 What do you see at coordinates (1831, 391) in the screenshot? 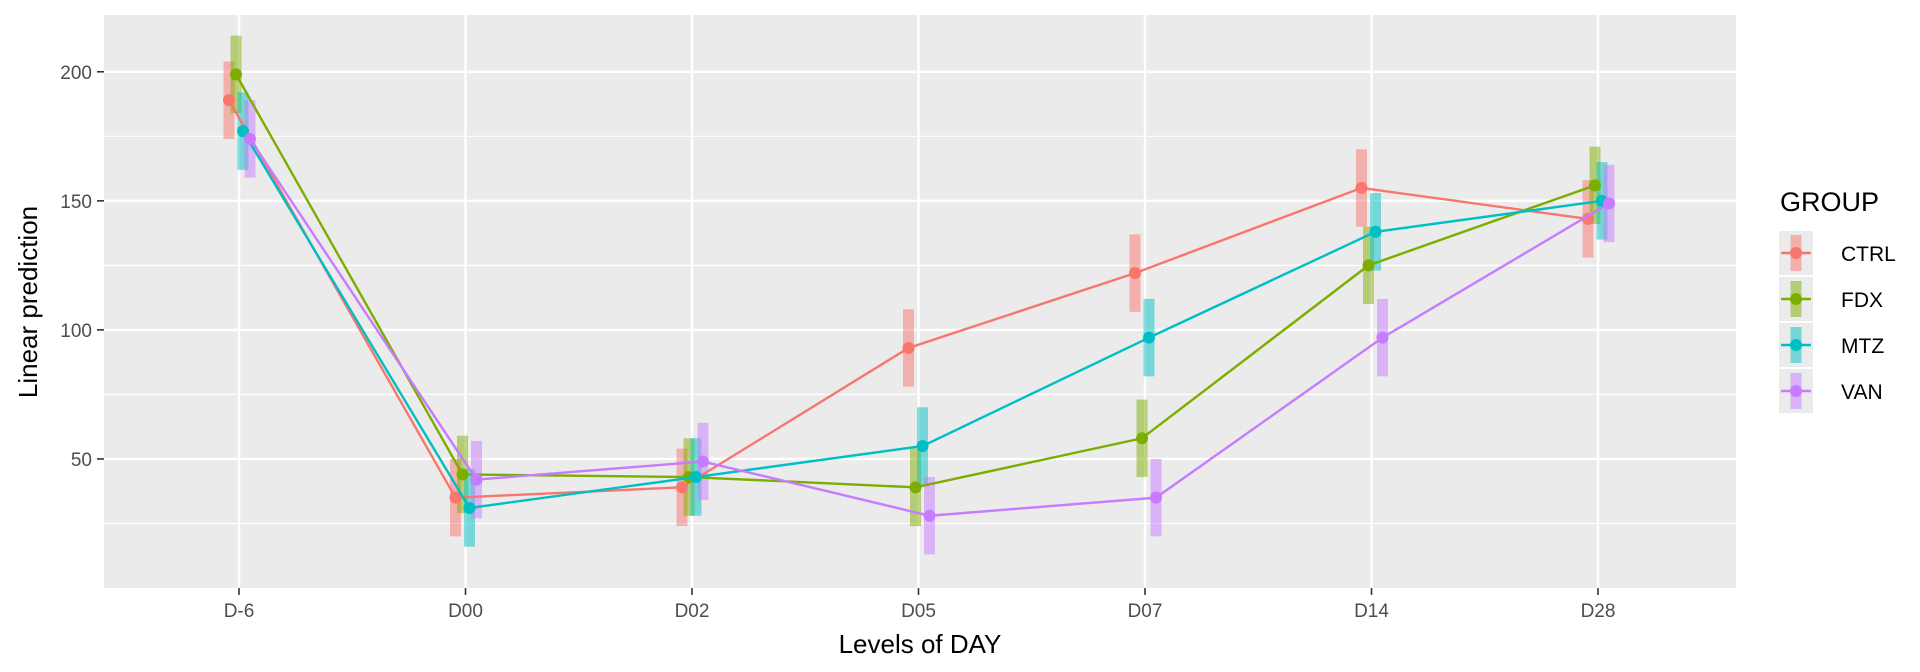
I see `legend-item-van: VAN` at bounding box center [1831, 391].